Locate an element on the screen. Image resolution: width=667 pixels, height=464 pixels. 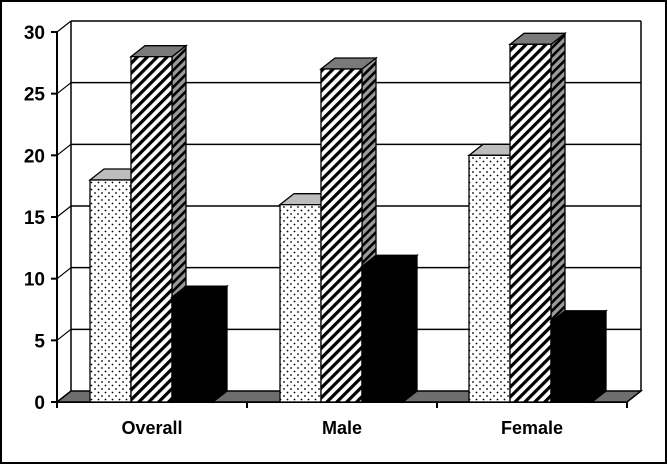
x-category-labels: Overall Male Female is located at coordinates (342, 428).